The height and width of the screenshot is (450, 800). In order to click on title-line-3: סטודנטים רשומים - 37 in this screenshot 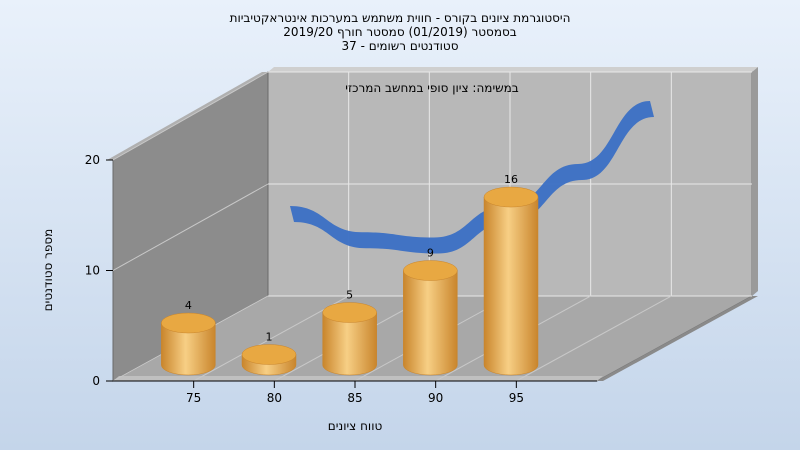, I will do `click(399, 46)`.